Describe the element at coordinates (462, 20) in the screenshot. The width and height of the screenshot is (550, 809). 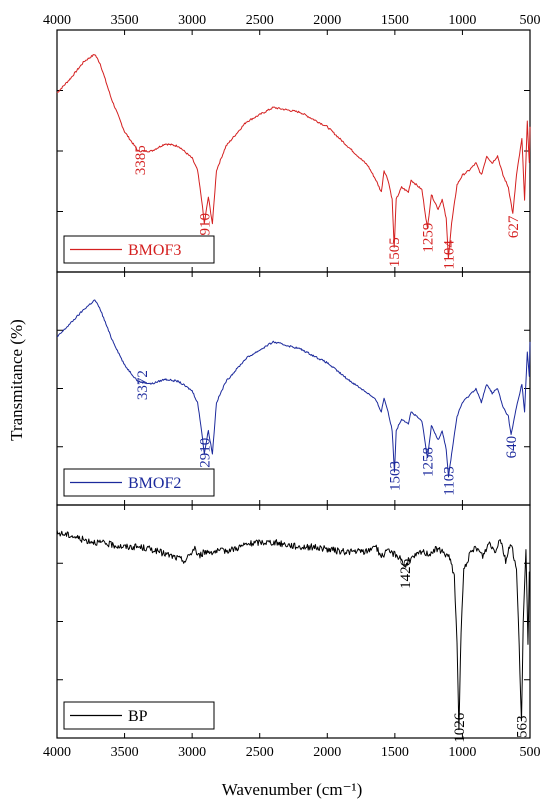
I see `top-tick-label: 1000` at that location.